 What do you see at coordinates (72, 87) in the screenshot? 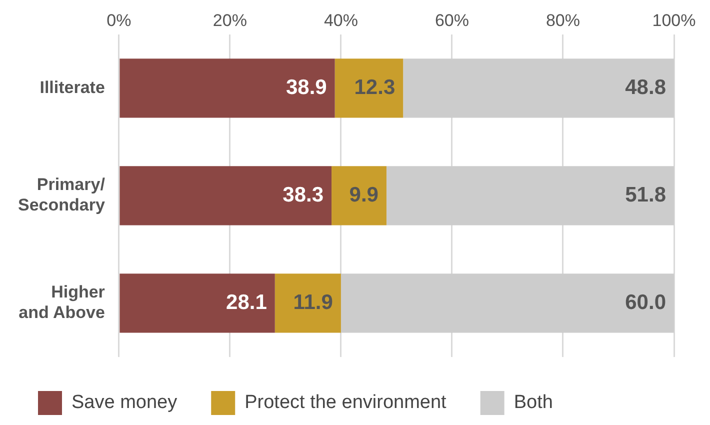
I see `y-tick-label: Illiterate` at bounding box center [72, 87].